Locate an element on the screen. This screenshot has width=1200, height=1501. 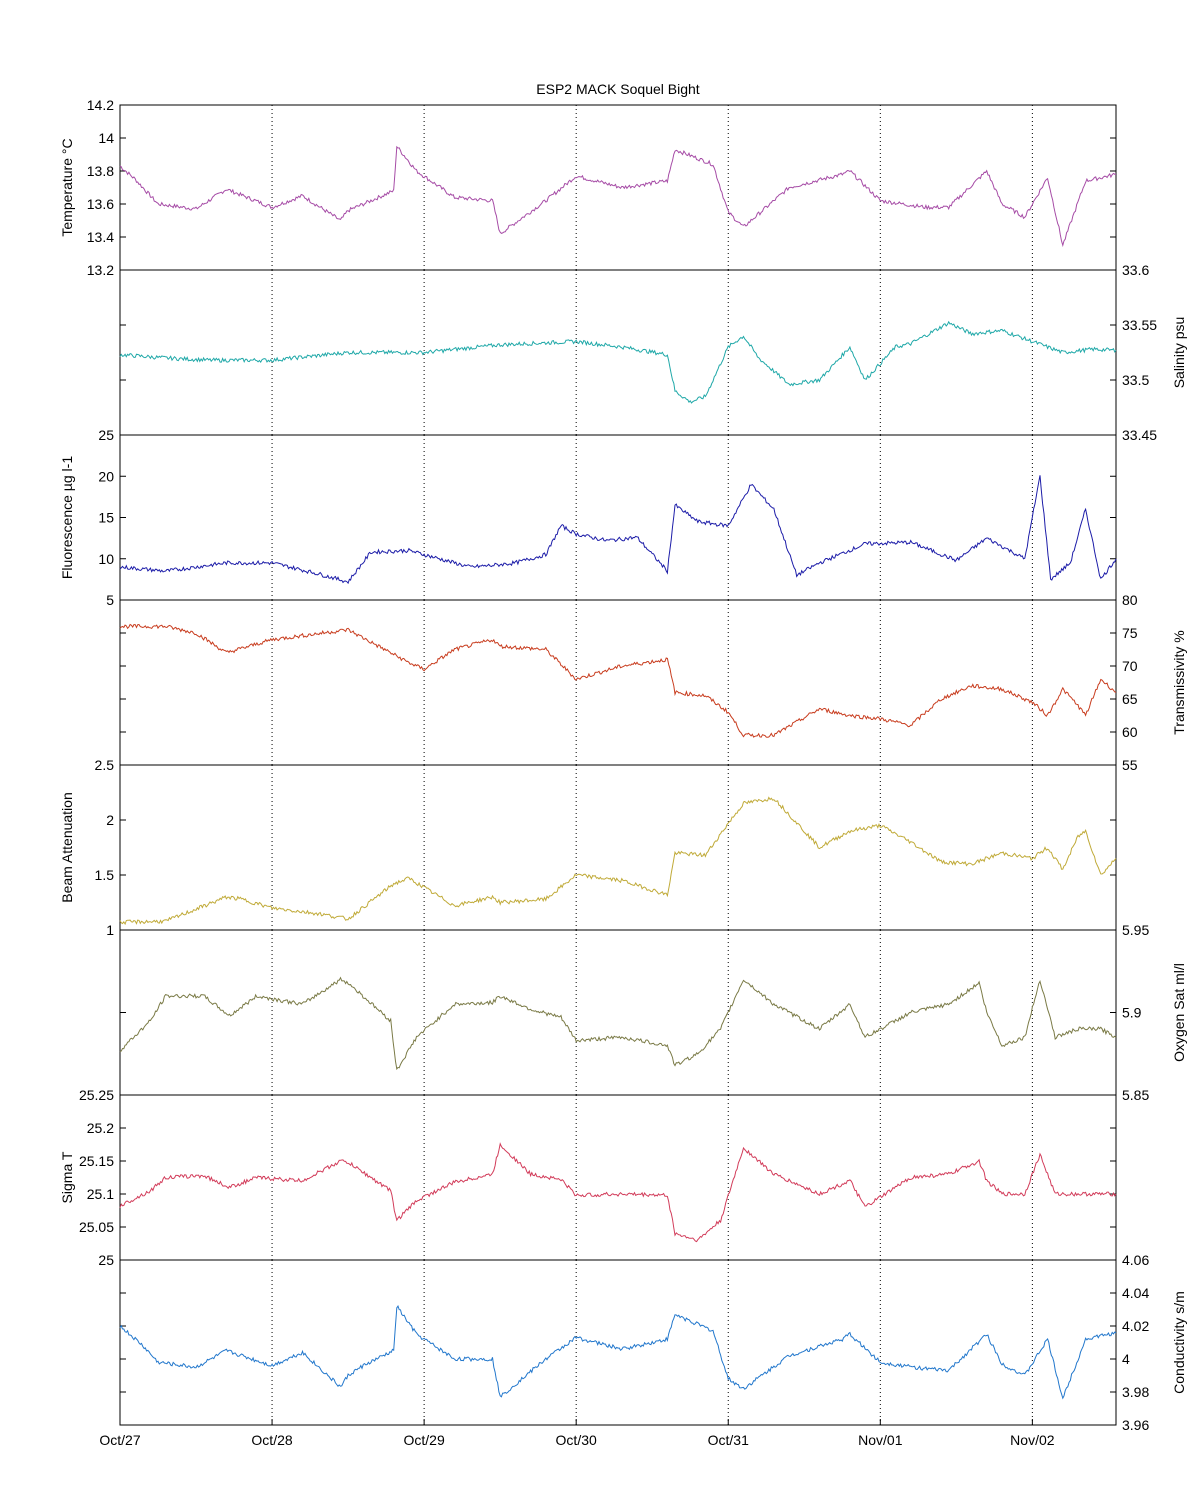
y-tick-label: 5 is located at coordinates (110, 600).